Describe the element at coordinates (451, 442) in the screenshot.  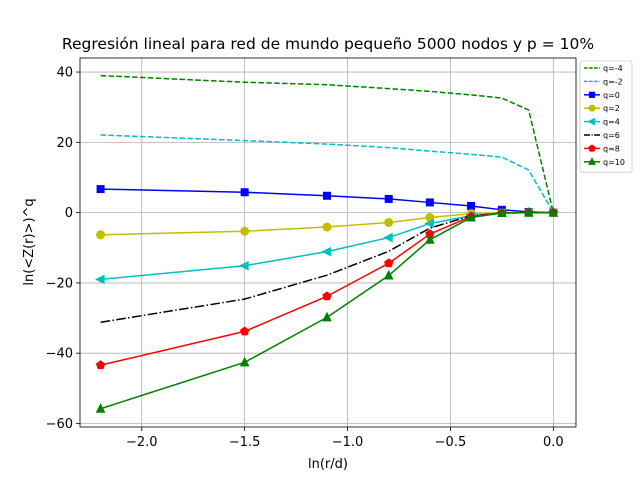
I see `x-tick-label: −0.5` at that location.